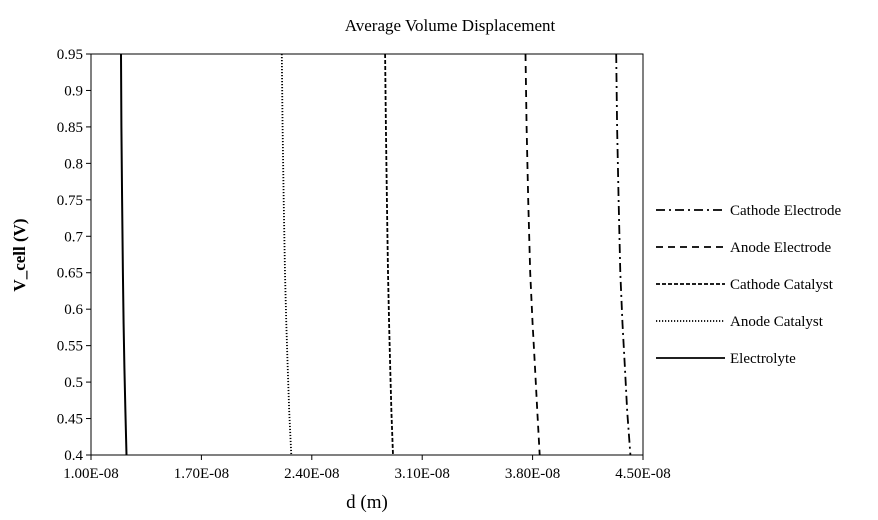 Image resolution: width=878 pixels, height=520 pixels. I want to click on legend-label: Anode Electrode, so click(781, 248).